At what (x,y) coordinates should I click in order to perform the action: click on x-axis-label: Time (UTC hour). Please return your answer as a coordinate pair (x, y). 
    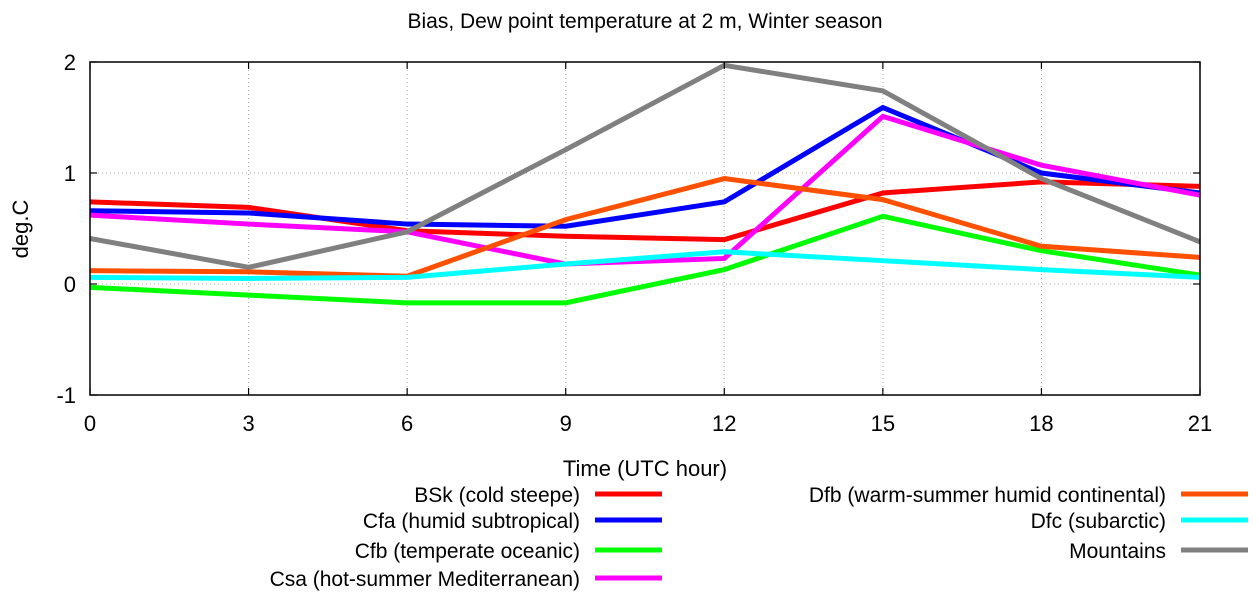
    Looking at the image, I should click on (645, 468).